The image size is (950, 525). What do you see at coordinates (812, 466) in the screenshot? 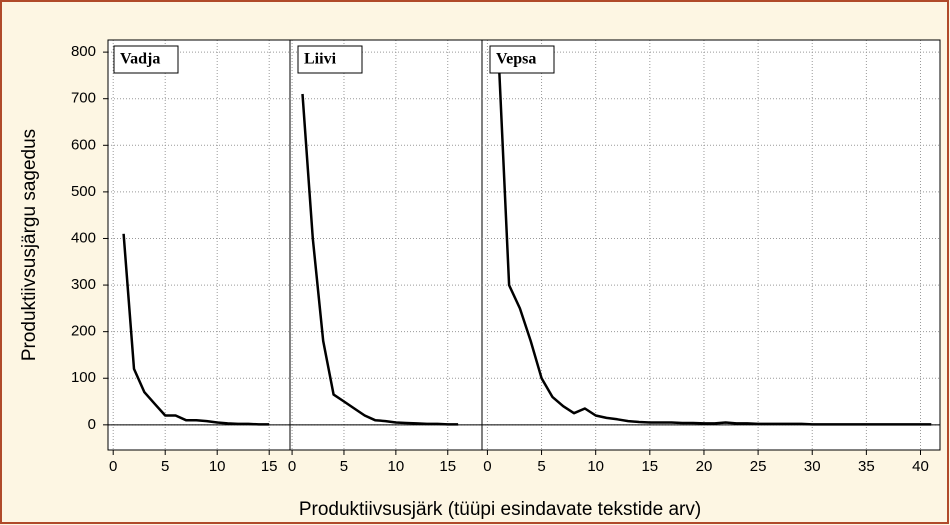
I see `x-tick-label: 30` at bounding box center [812, 466].